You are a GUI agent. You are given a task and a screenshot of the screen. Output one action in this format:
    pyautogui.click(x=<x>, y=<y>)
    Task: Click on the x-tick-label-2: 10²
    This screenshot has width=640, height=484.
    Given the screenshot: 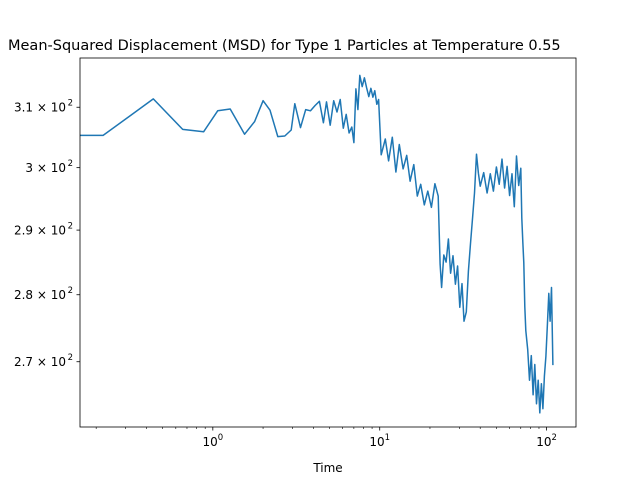 What is the action you would take?
    pyautogui.click(x=546, y=441)
    